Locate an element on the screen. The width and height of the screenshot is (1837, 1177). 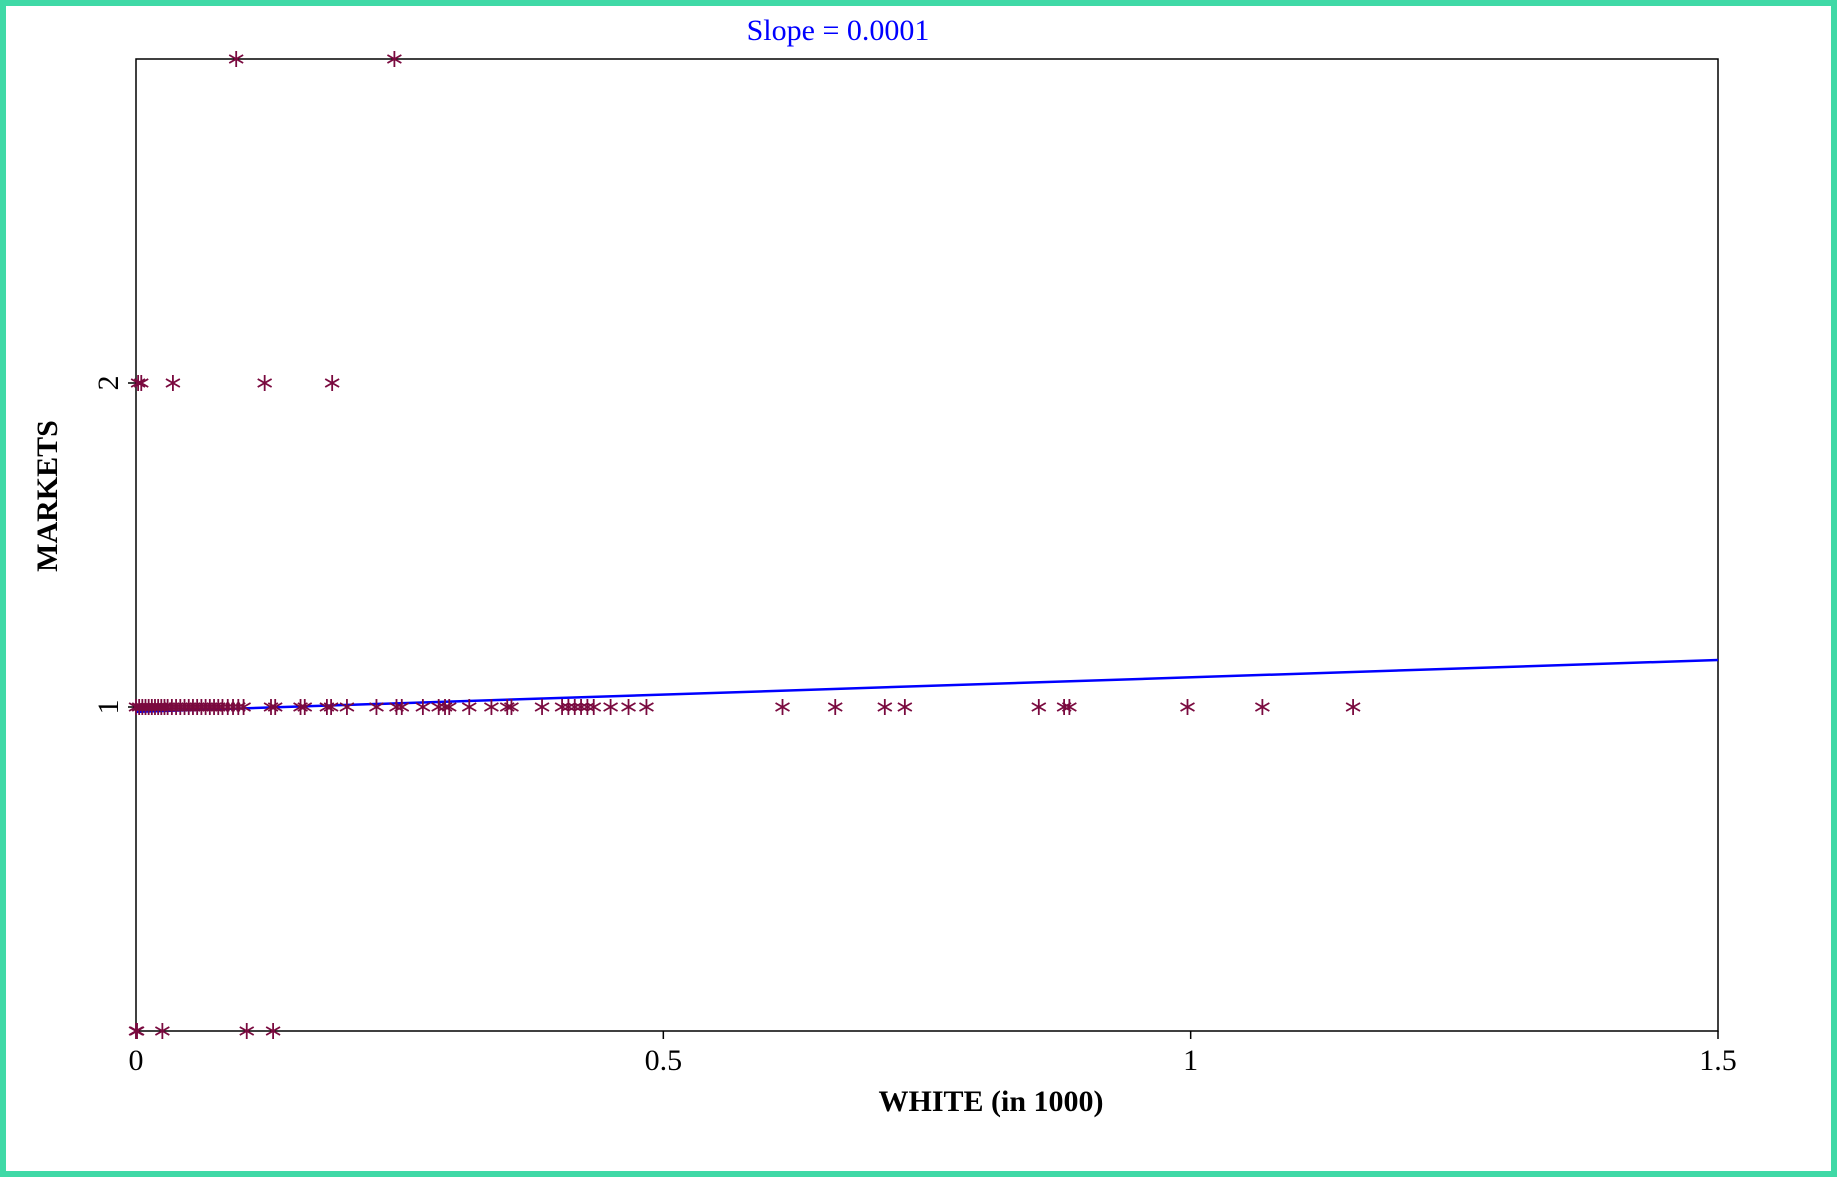
y-tick-label: 1 is located at coordinates (108, 707).